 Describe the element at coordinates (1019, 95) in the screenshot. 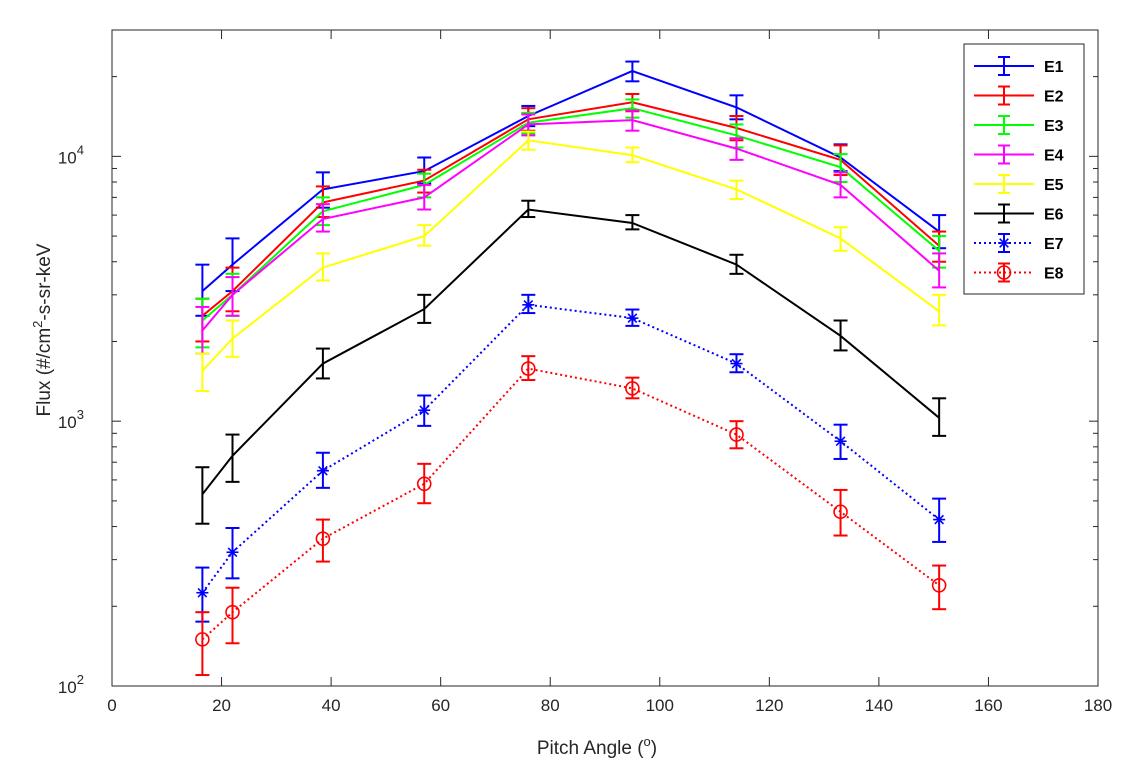

I see `legend-item-E2: E2` at that location.